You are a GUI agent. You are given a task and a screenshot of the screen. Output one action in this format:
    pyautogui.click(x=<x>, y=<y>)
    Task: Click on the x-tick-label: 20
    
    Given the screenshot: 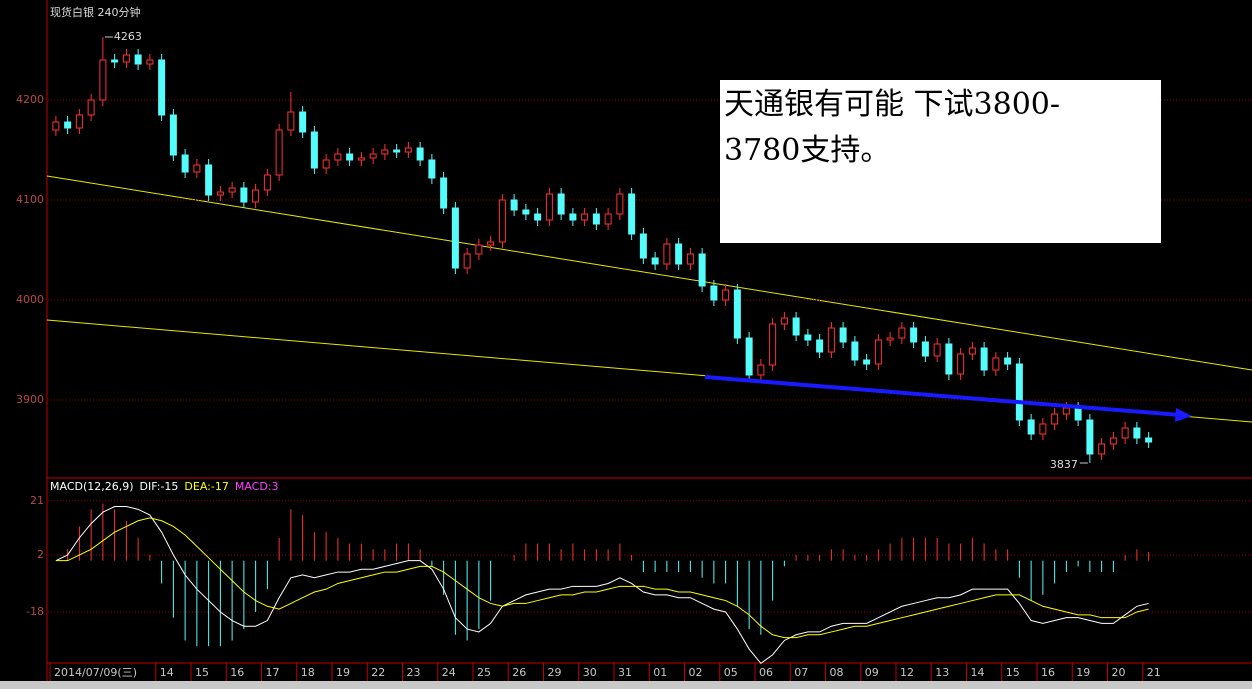 What is the action you would take?
    pyautogui.click(x=1119, y=672)
    